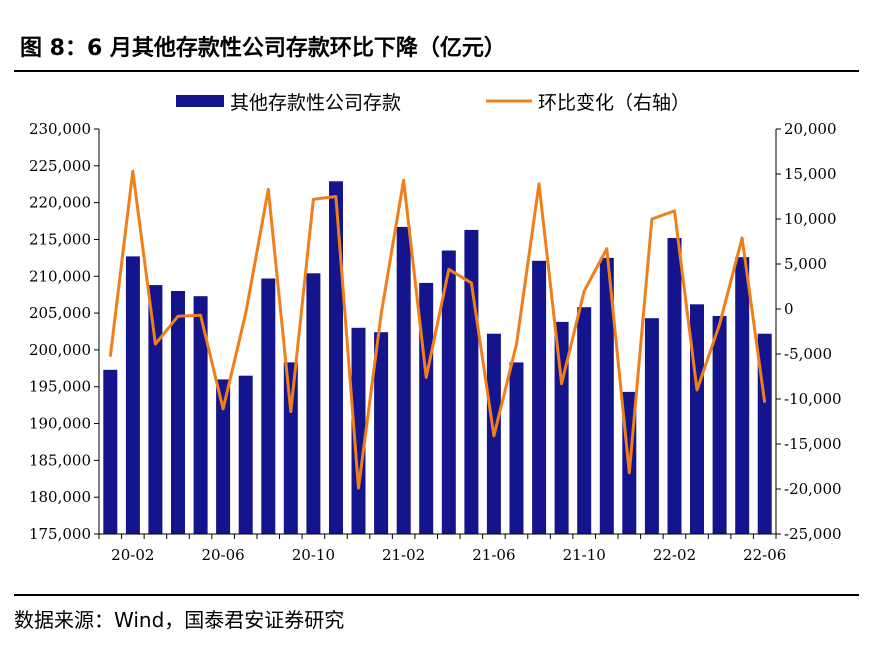 The height and width of the screenshot is (648, 873). I want to click on footer-divider, so click(436, 595).